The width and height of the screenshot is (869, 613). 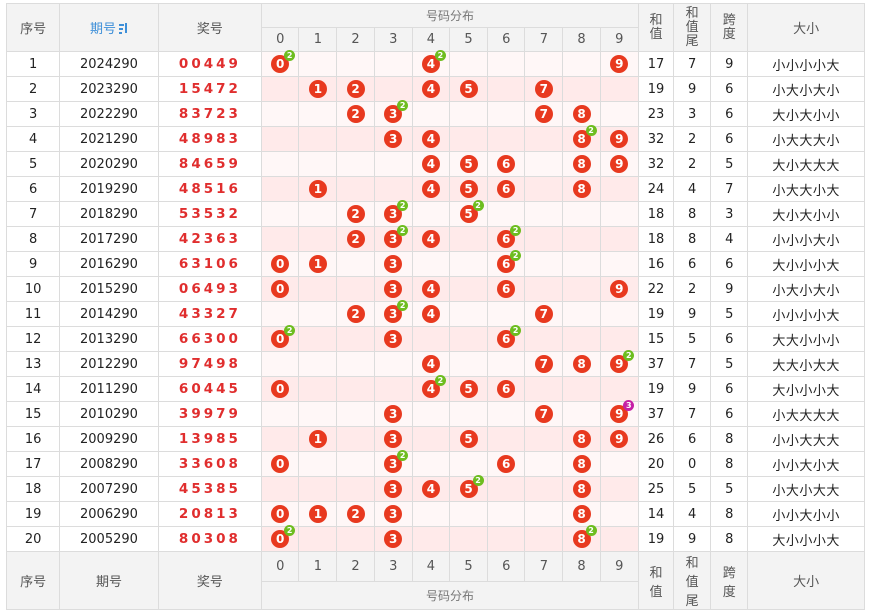 I want to click on cell-period: 2017290, so click(x=109, y=239).